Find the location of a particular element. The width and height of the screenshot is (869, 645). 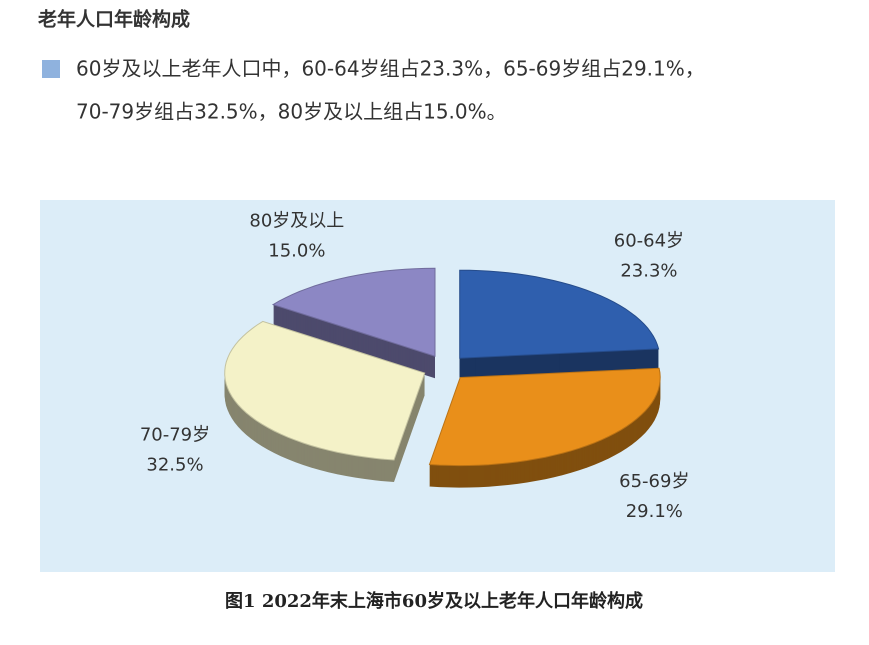

slice-label: 65-69岁 is located at coordinates (654, 481).